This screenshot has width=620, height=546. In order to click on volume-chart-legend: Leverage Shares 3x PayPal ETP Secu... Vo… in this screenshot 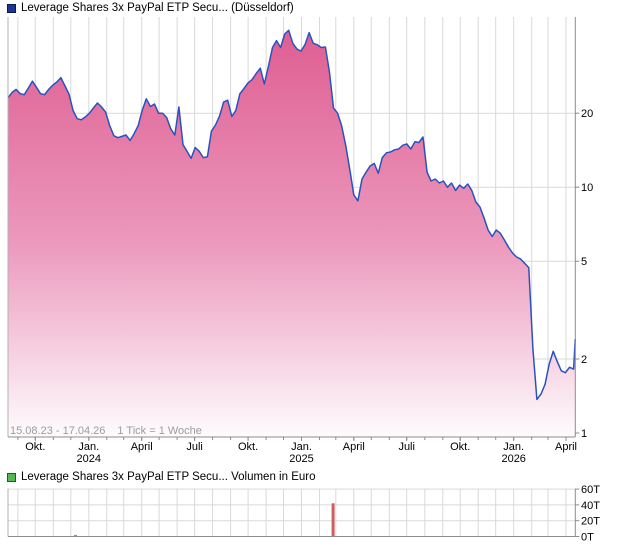, I will do `click(161, 477)`.